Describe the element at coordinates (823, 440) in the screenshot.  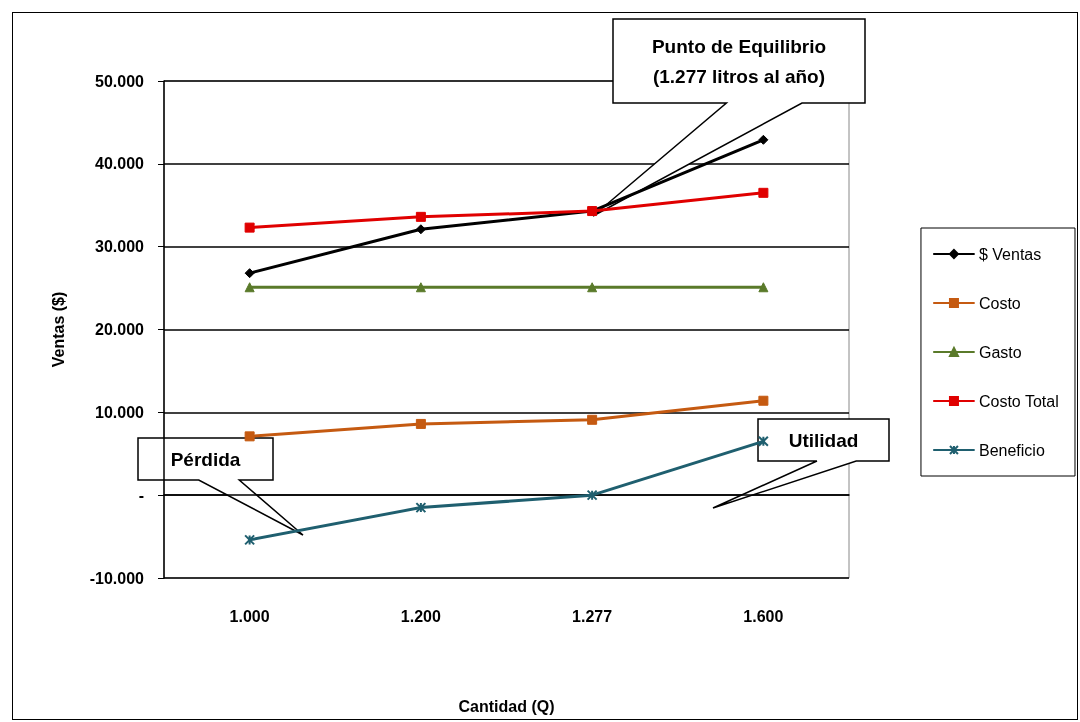
I see `annotation: Utilidad` at that location.